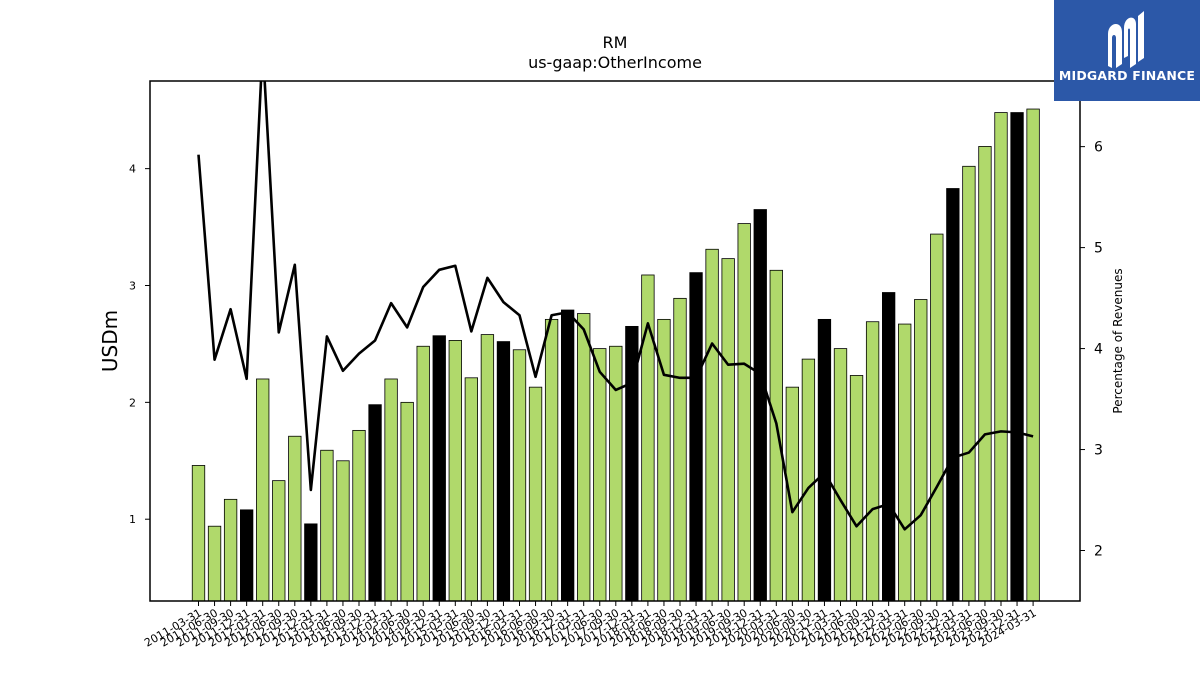  I want to click on y2-tick-label: 2, so click(1098, 552).